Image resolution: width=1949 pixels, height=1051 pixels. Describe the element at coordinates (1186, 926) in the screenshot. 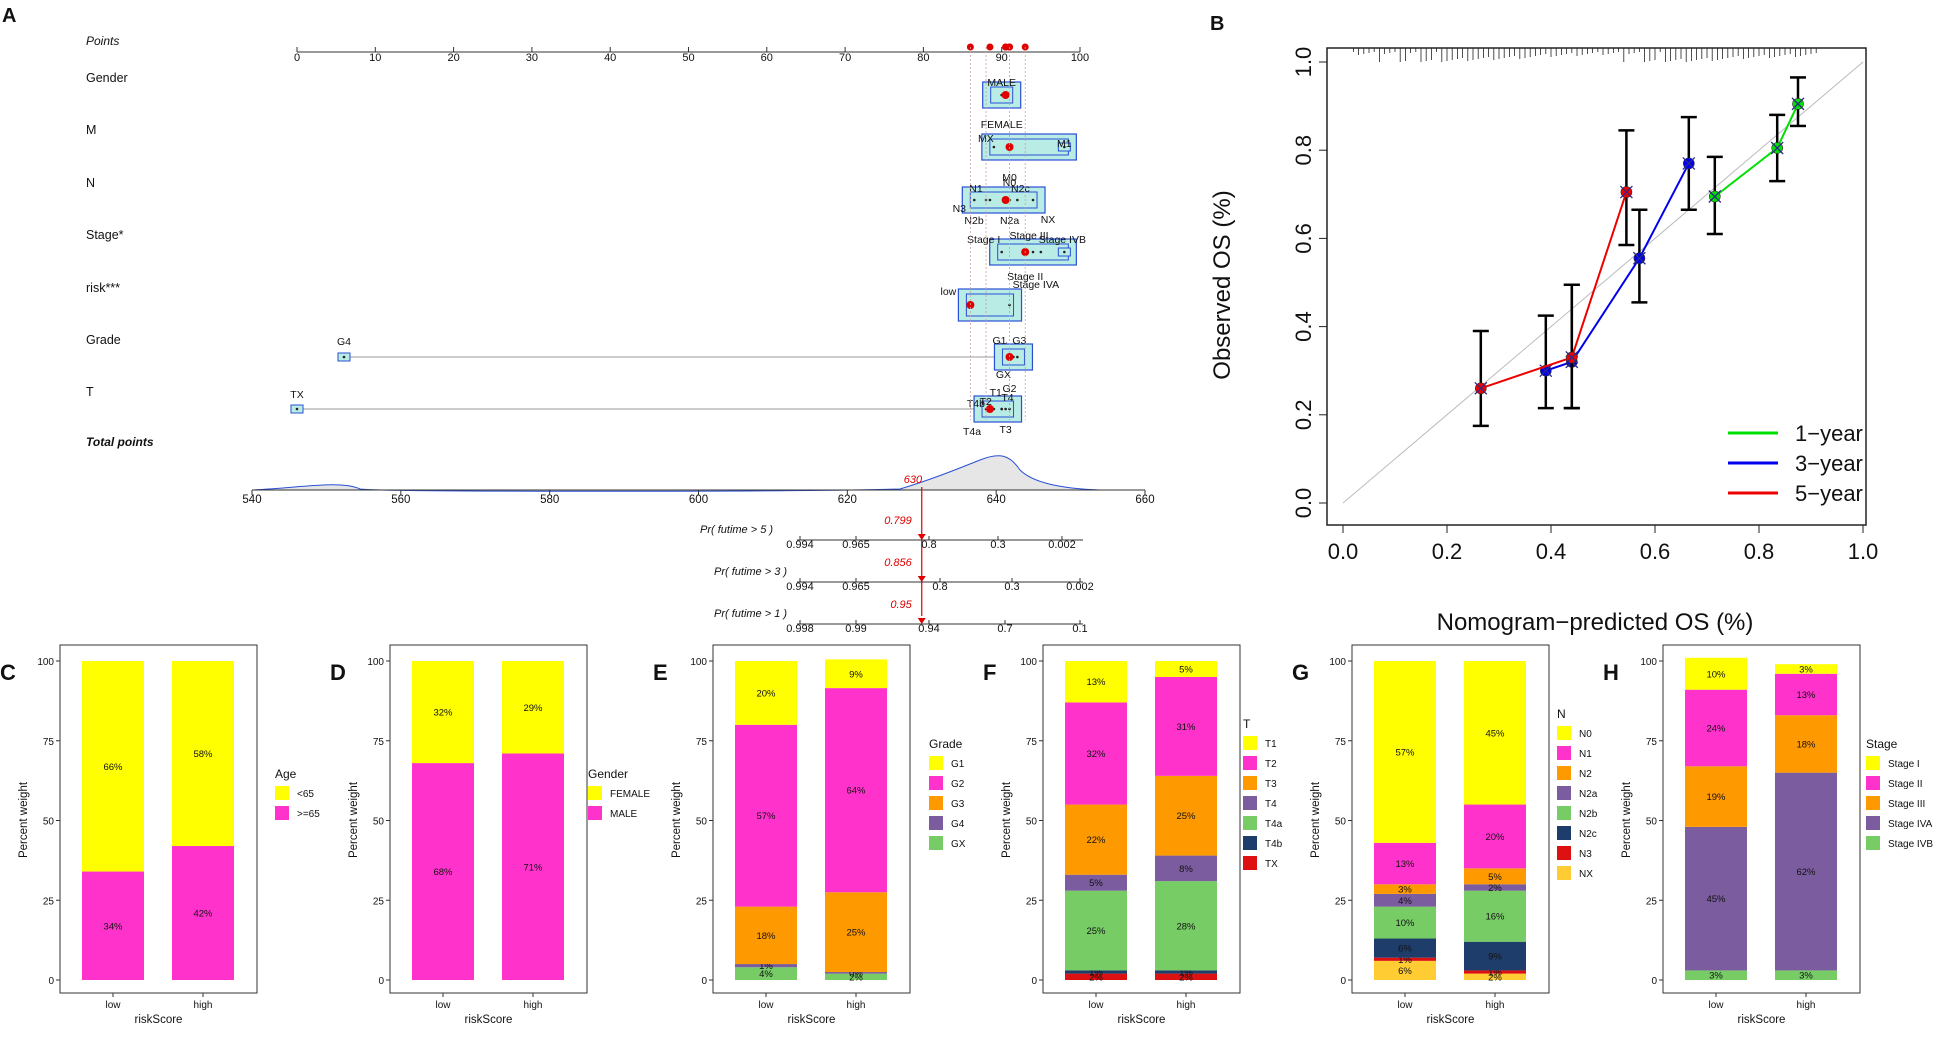

I see `bar-segment-label: 28%` at that location.